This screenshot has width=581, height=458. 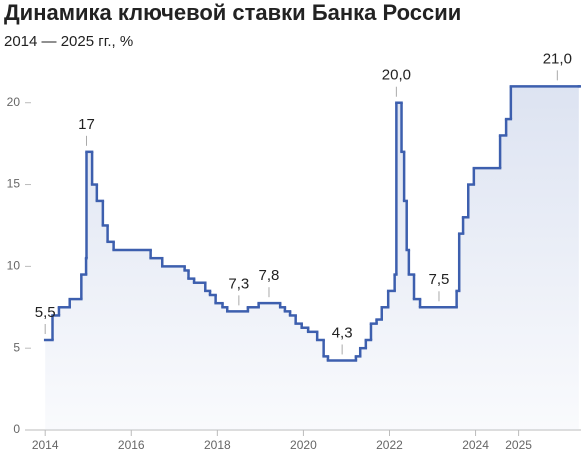 I want to click on x-tick-label: 2018, so click(x=217, y=445).